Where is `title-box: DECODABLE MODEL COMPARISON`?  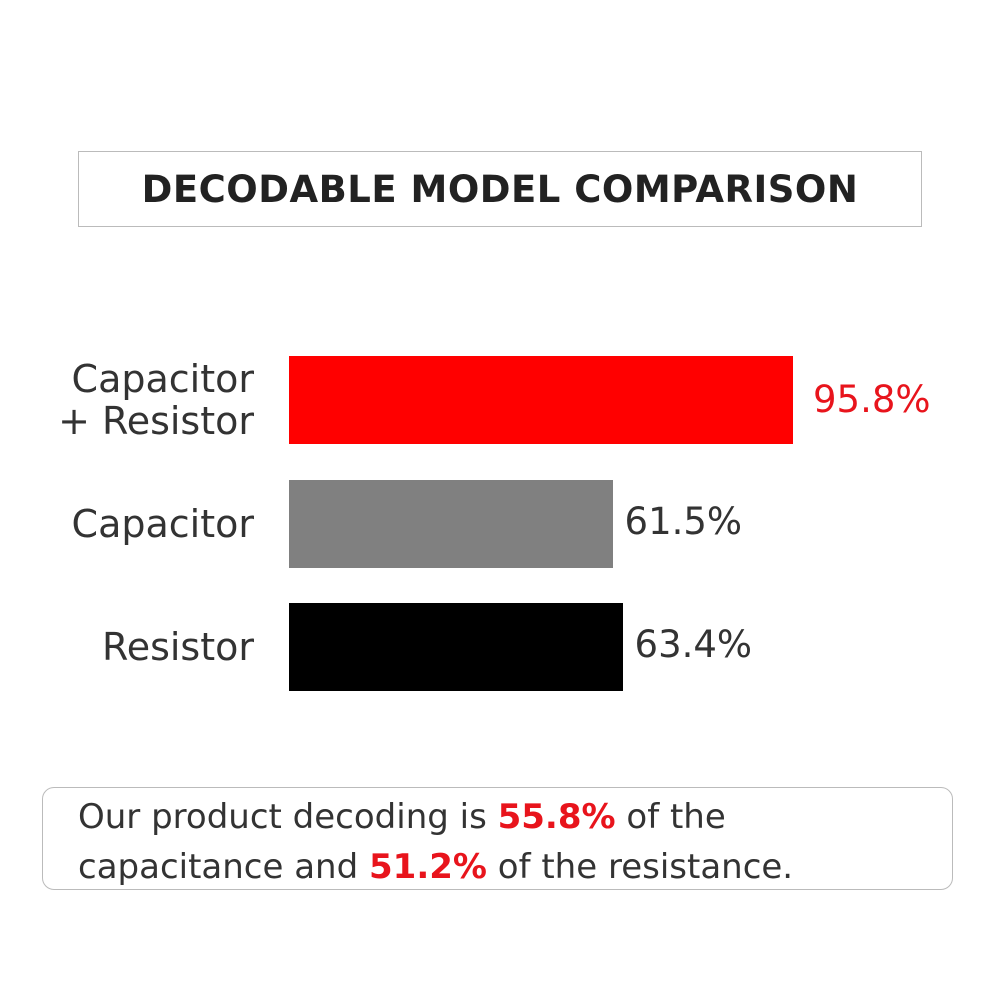
title-box: DECODABLE MODEL COMPARISON is located at coordinates (500, 189).